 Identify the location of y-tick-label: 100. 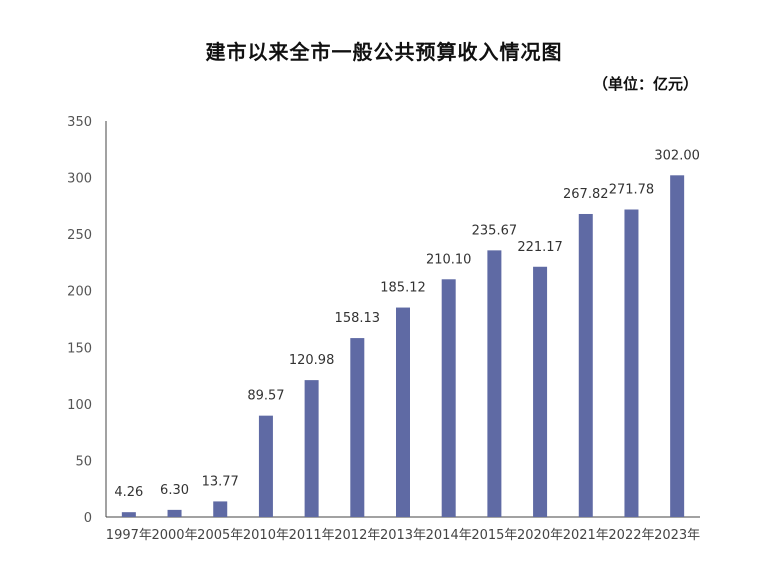
(79, 405).